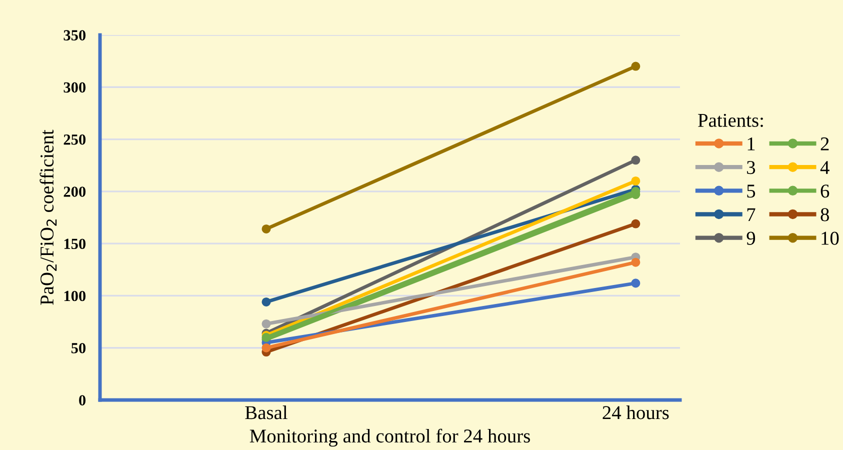  Describe the element at coordinates (78, 348) in the screenshot. I see `y-tick-label: 50` at that location.